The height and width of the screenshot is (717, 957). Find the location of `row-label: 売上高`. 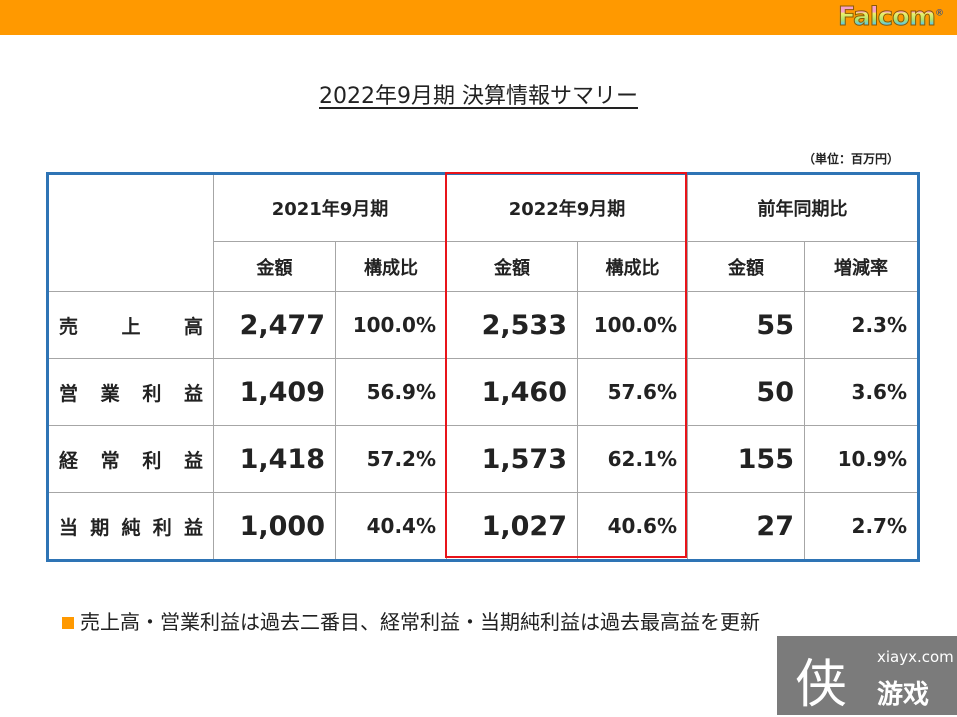

row-label: 売上高 is located at coordinates (130, 325).